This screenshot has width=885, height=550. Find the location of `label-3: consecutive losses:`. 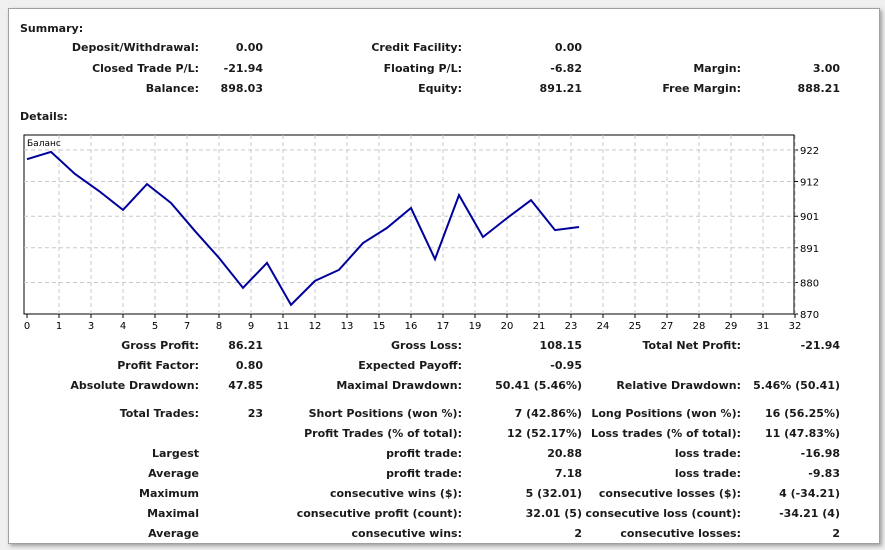

label-3: consecutive losses: is located at coordinates (680, 533).